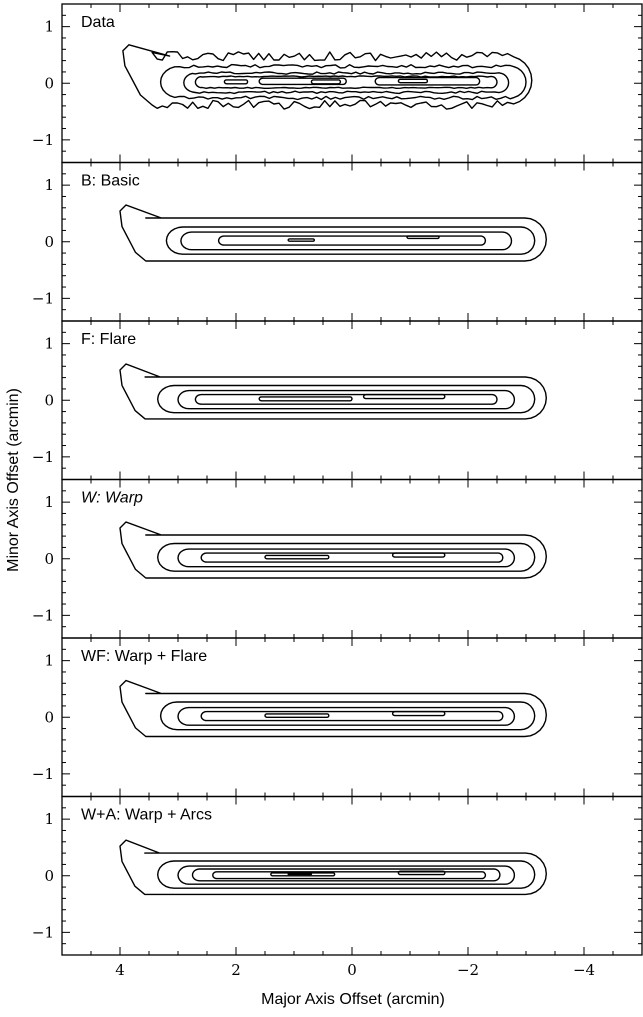 The width and height of the screenshot is (643, 1017). I want to click on panel-label: W: Warp, so click(112, 498).